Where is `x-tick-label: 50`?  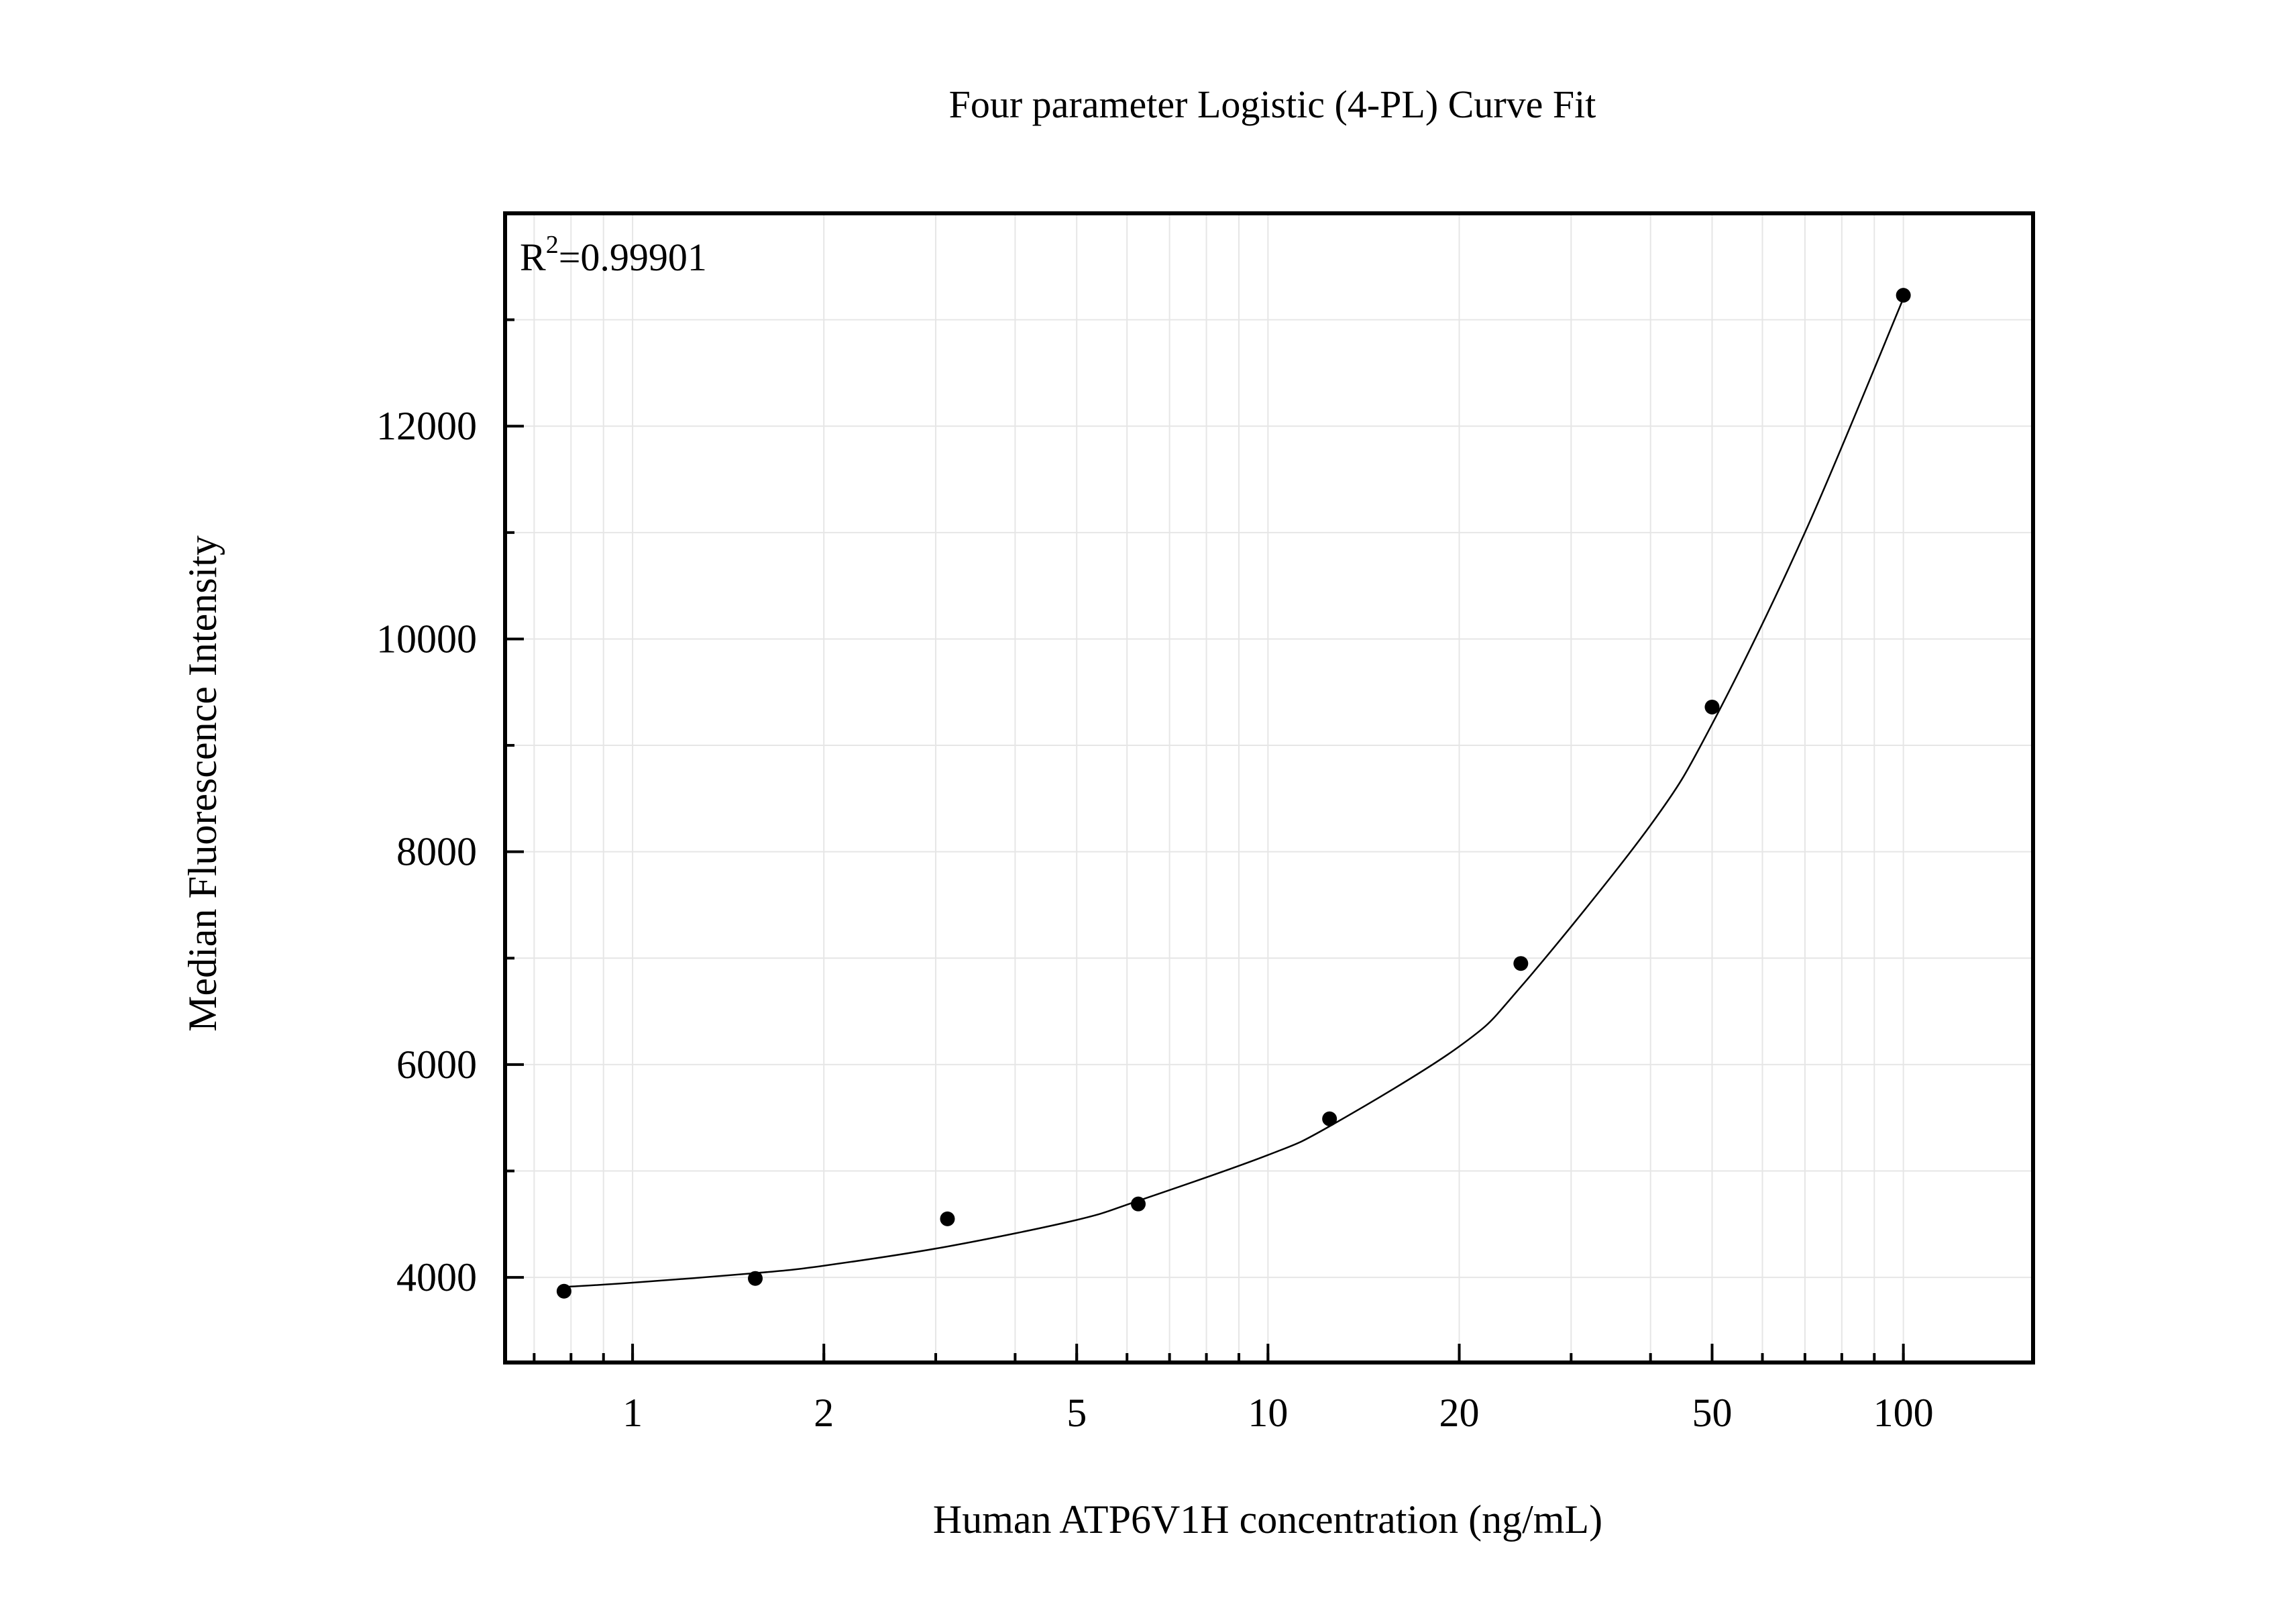
x-tick-label: 50 is located at coordinates (1712, 1413).